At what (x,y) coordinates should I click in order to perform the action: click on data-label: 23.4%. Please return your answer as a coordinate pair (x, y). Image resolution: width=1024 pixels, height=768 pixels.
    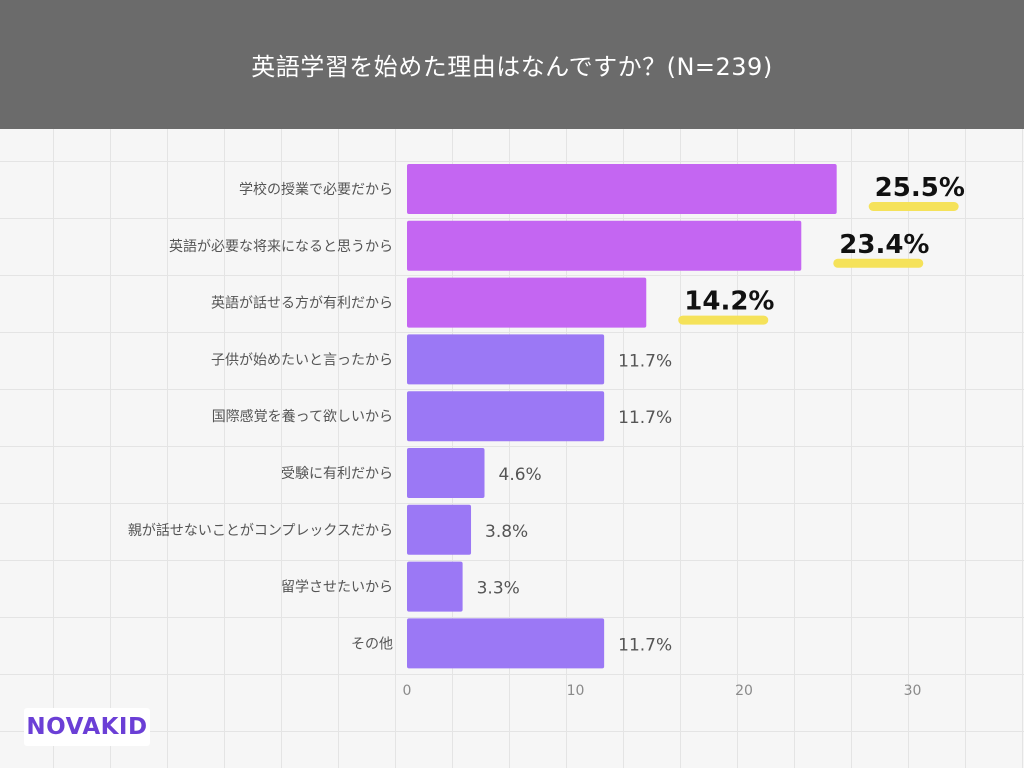
    Looking at the image, I should click on (884, 245).